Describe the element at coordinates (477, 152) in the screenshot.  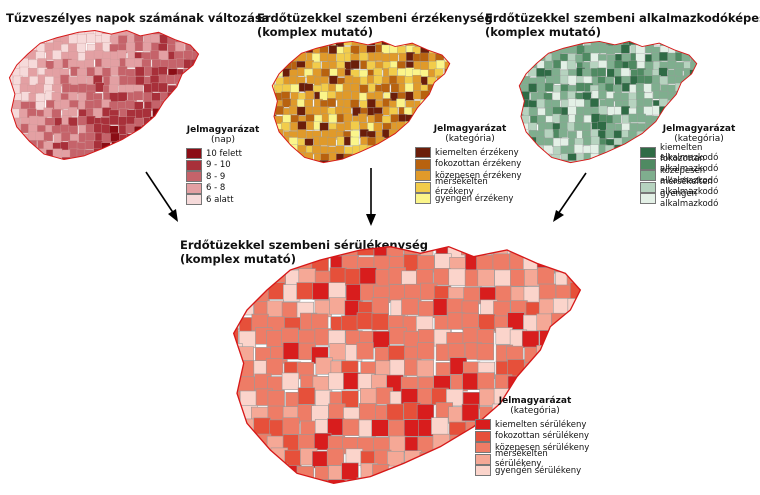
I see `legend-label: kiemelten érzékeny` at that location.